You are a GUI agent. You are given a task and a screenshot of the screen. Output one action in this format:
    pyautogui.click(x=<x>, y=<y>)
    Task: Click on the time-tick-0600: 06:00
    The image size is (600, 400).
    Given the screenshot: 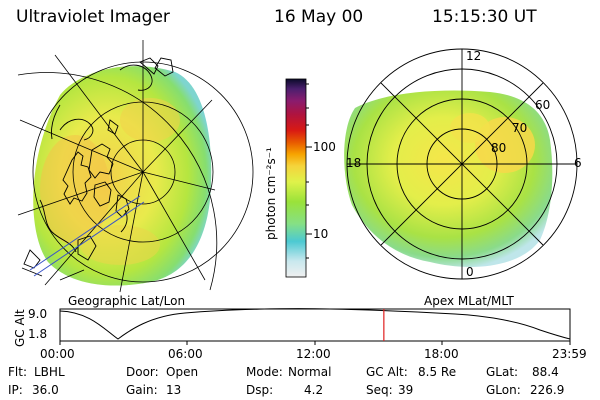 What is the action you would take?
    pyautogui.click(x=185, y=354)
    